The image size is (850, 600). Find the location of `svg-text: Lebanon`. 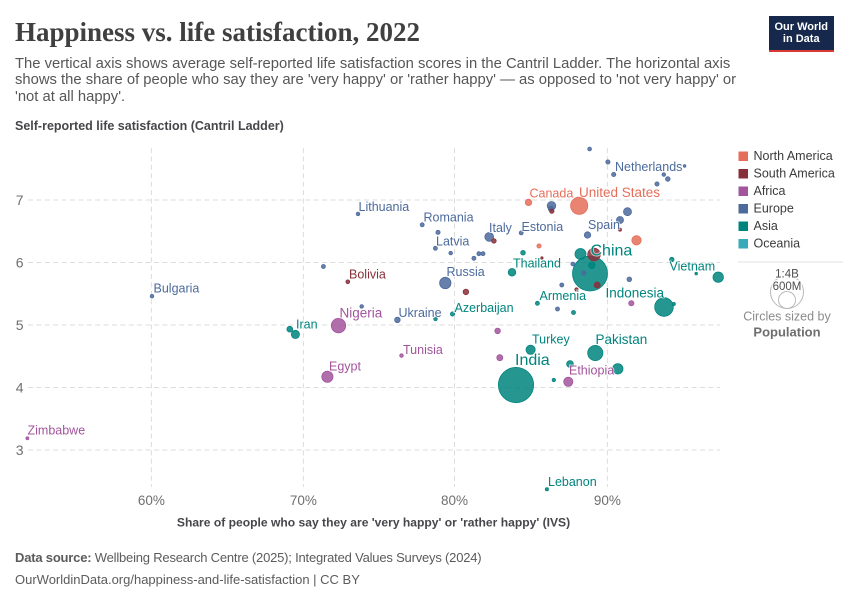

svg-text: Lebanon is located at coordinates (572, 482).